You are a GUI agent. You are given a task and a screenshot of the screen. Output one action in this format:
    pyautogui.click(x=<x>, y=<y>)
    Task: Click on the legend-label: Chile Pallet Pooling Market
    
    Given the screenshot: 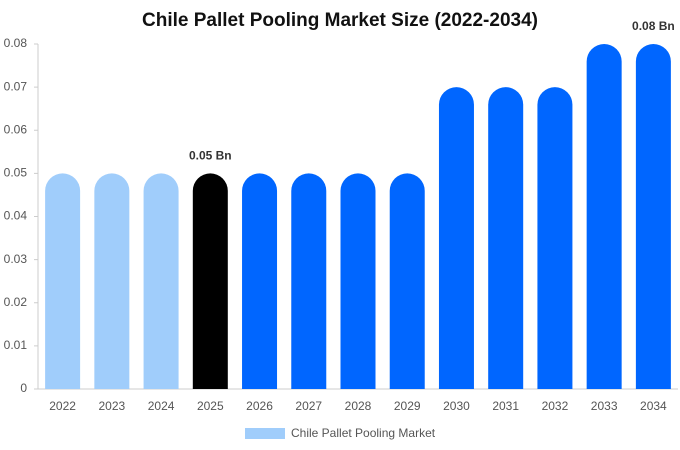 What is the action you would take?
    pyautogui.click(x=363, y=433)
    